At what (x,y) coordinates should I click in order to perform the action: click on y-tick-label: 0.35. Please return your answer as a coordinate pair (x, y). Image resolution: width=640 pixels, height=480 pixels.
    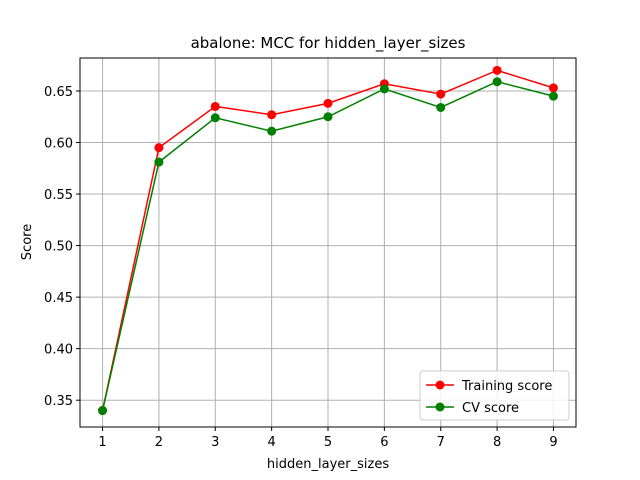
    Looking at the image, I should click on (58, 401).